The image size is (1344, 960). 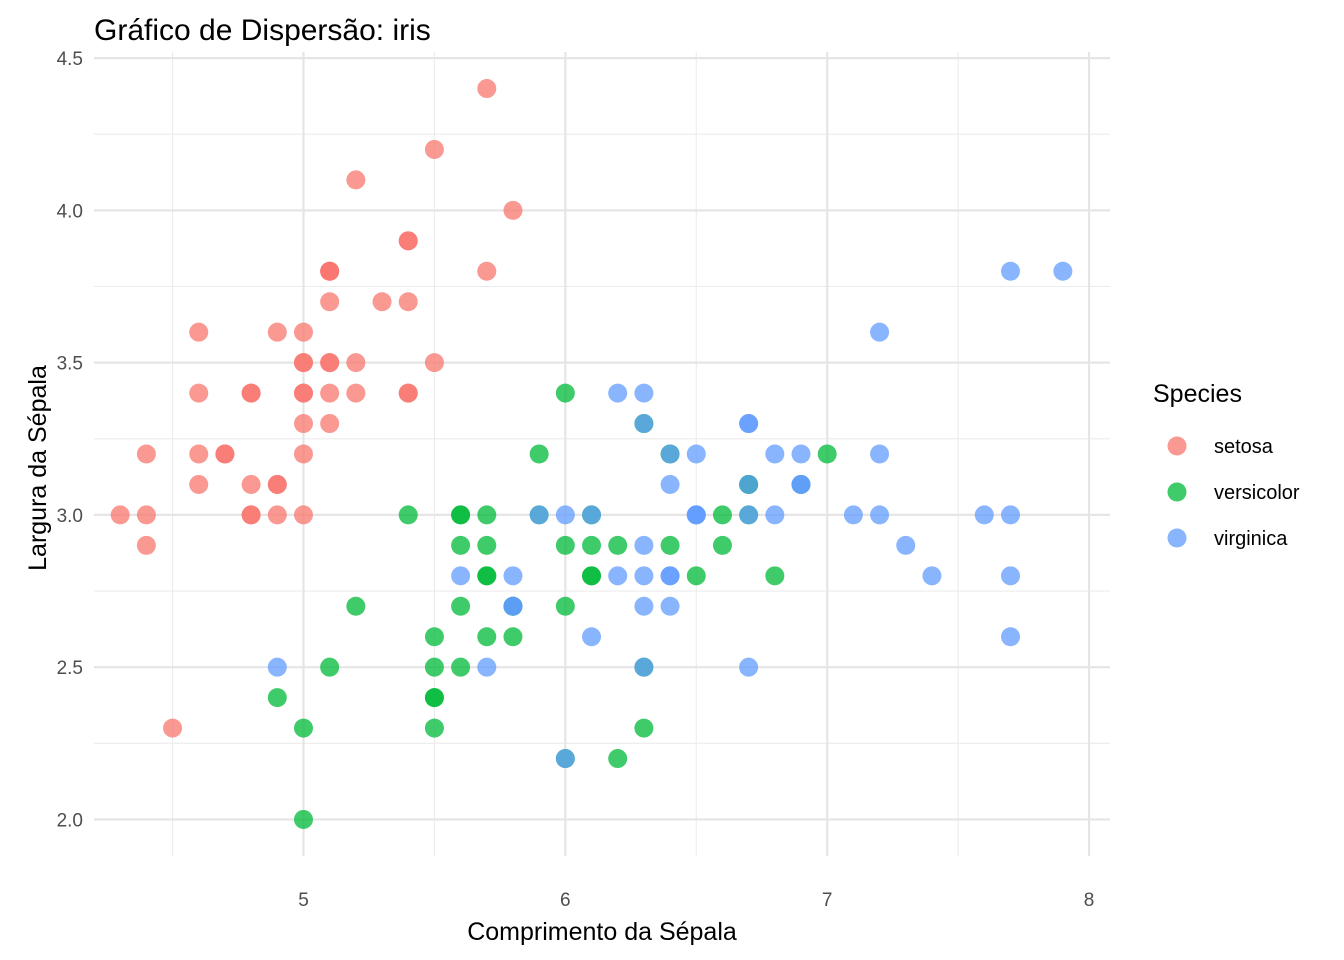 What do you see at coordinates (70, 516) in the screenshot?
I see `y-tick-label: 3.0` at bounding box center [70, 516].